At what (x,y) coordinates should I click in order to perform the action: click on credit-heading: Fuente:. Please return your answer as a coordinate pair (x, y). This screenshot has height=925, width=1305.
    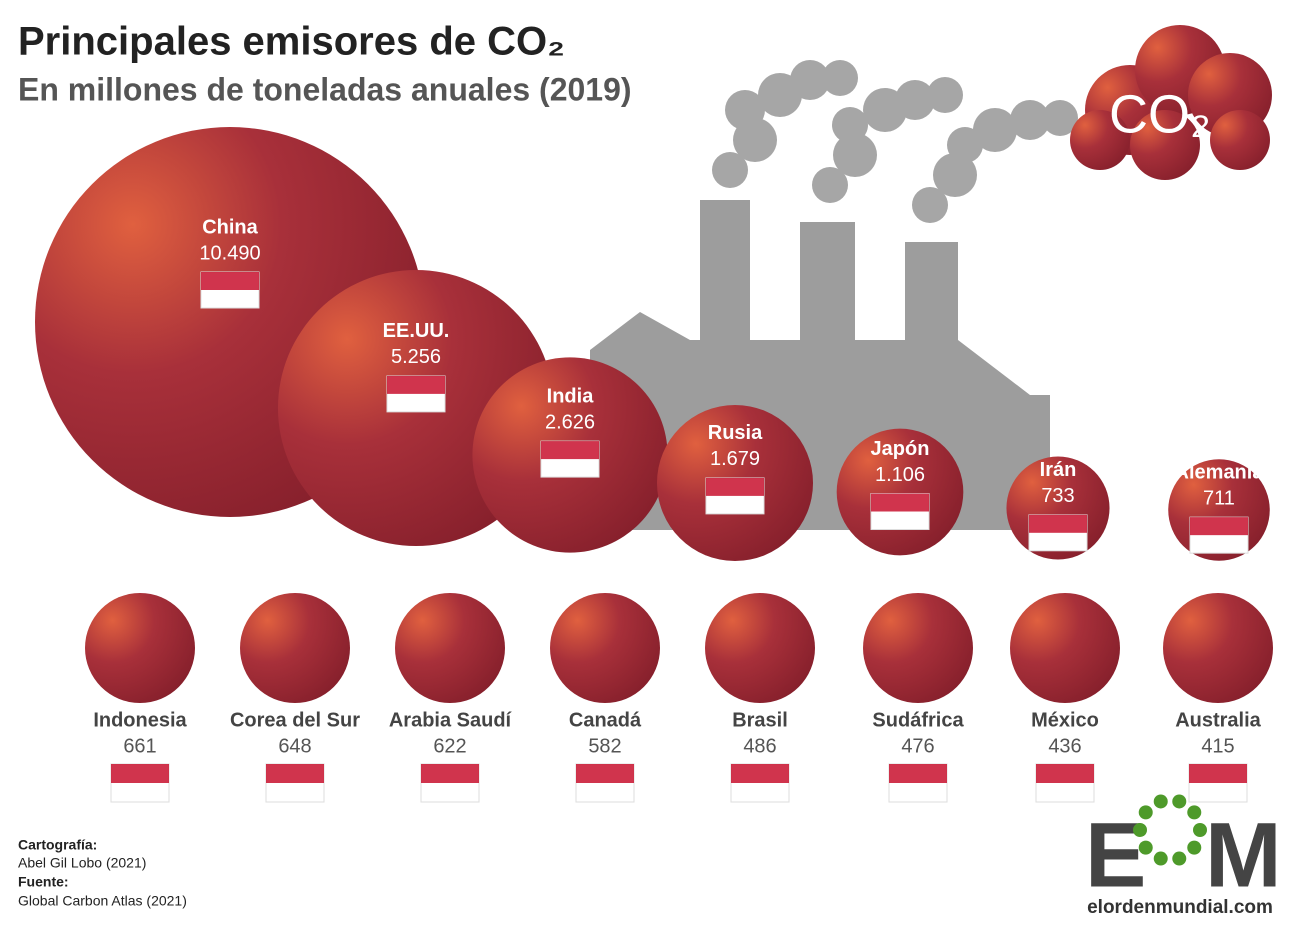
    Looking at the image, I should click on (43, 882).